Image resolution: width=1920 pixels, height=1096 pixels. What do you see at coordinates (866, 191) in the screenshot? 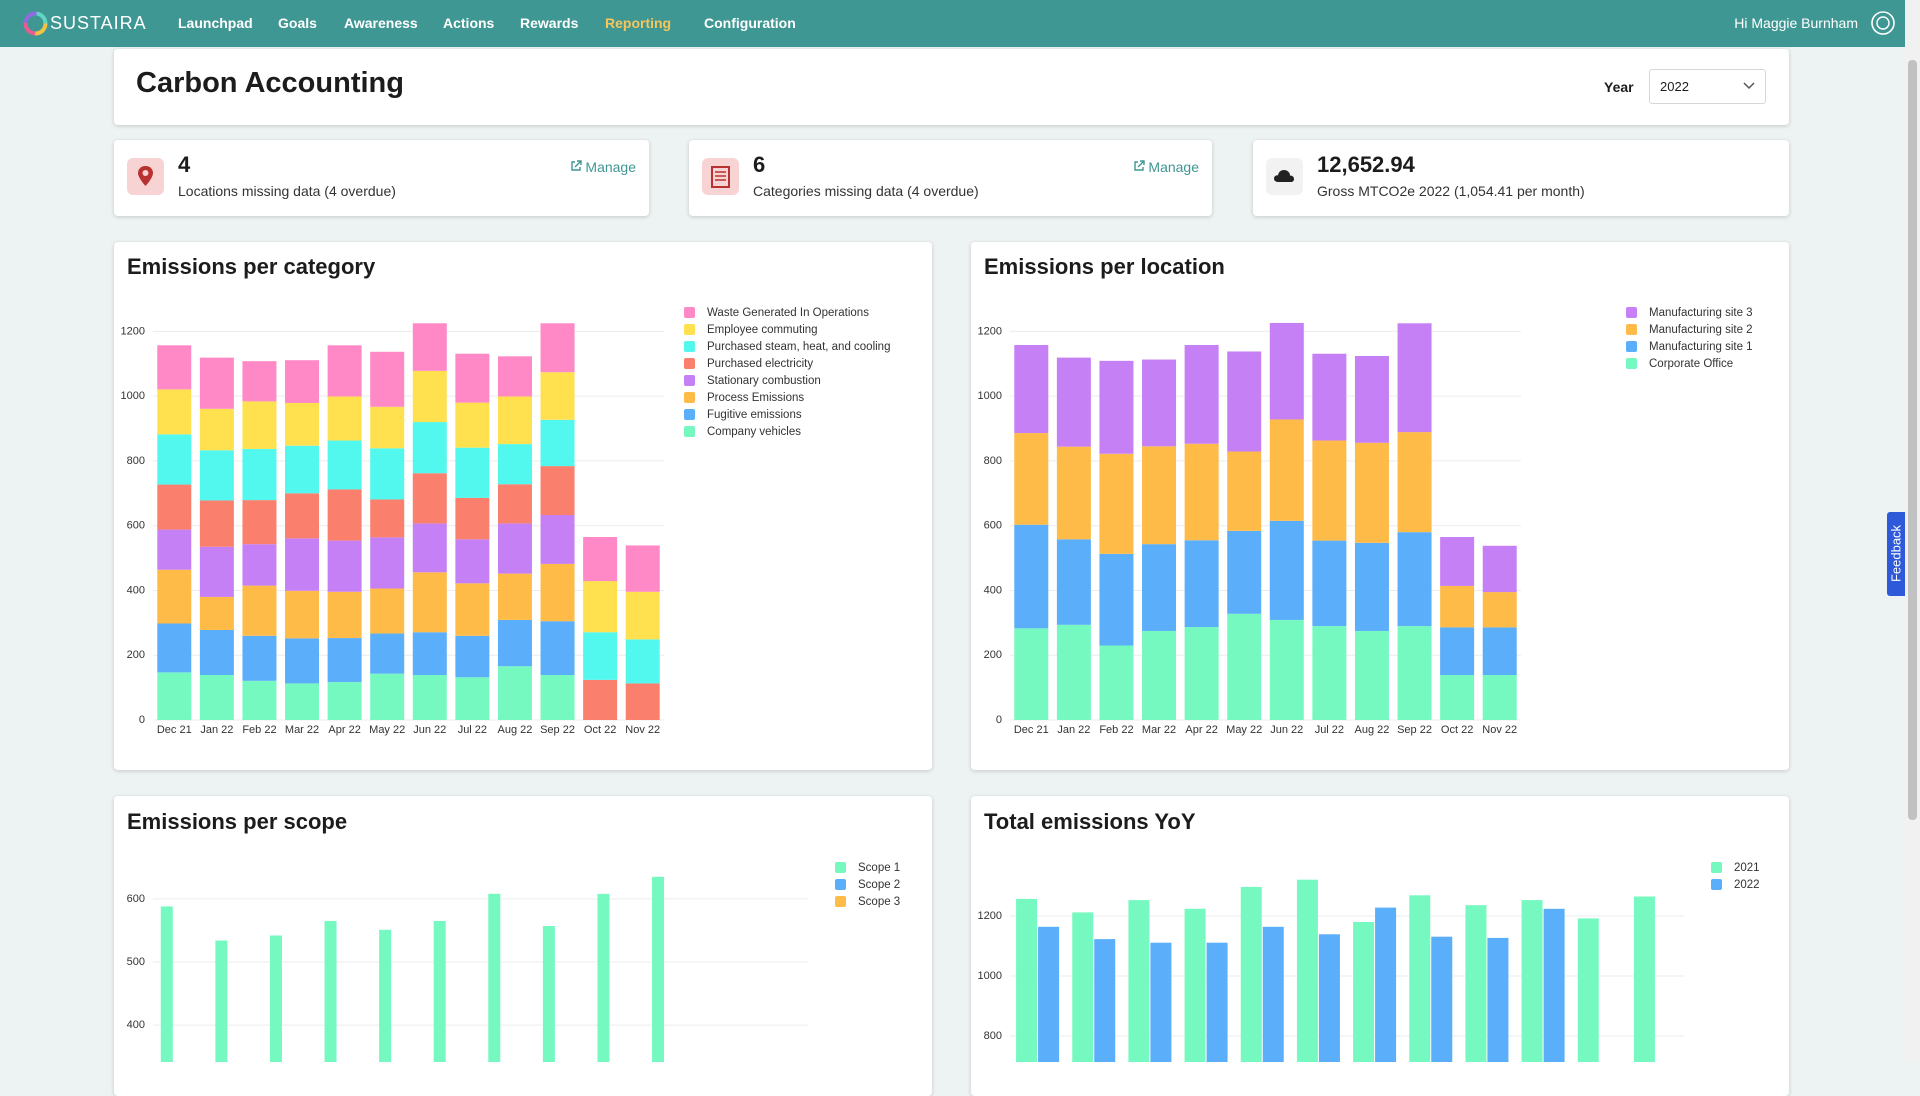
I see `stat-text: Categories missing data (4 overdue)` at bounding box center [866, 191].